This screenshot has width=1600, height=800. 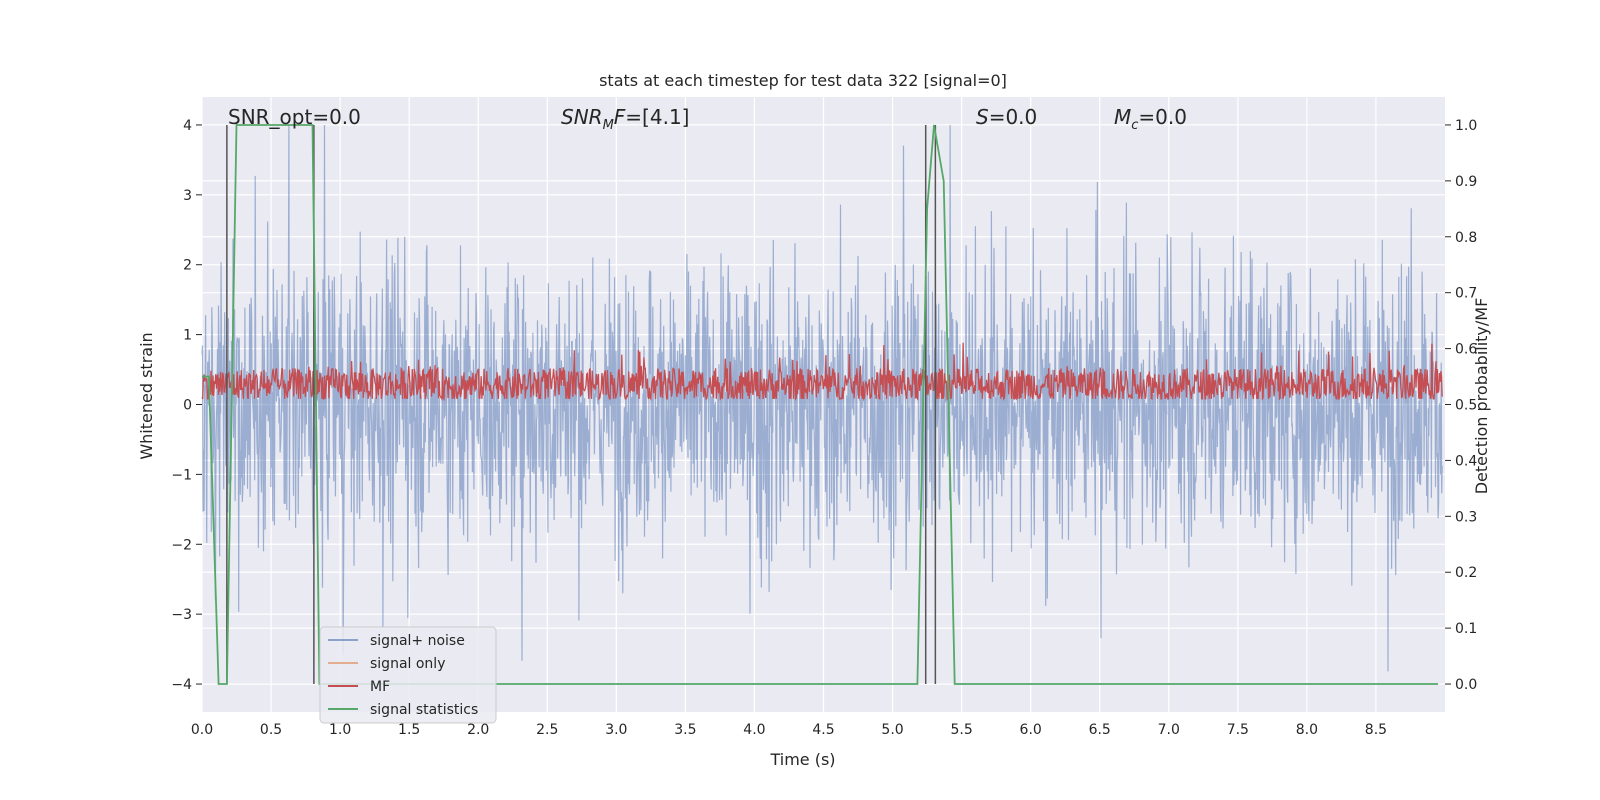 What do you see at coordinates (1031, 730) in the screenshot?
I see `x-tick-label: 6.0` at bounding box center [1031, 730].